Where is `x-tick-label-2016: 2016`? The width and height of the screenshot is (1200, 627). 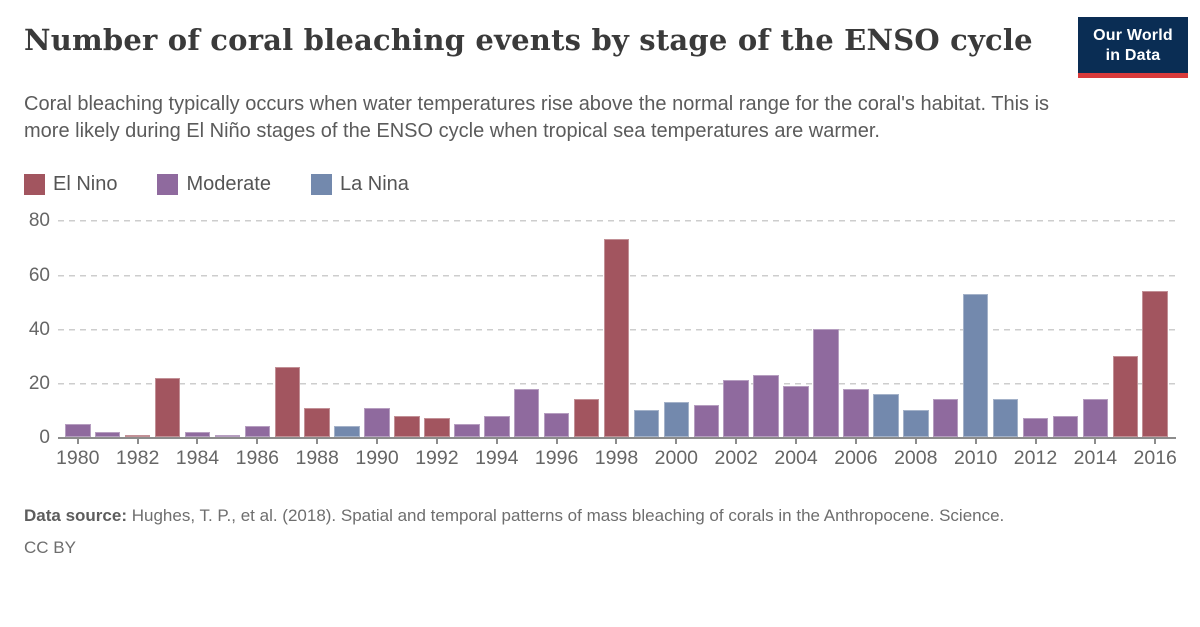
x-tick-label-2016: 2016 is located at coordinates (1155, 458).